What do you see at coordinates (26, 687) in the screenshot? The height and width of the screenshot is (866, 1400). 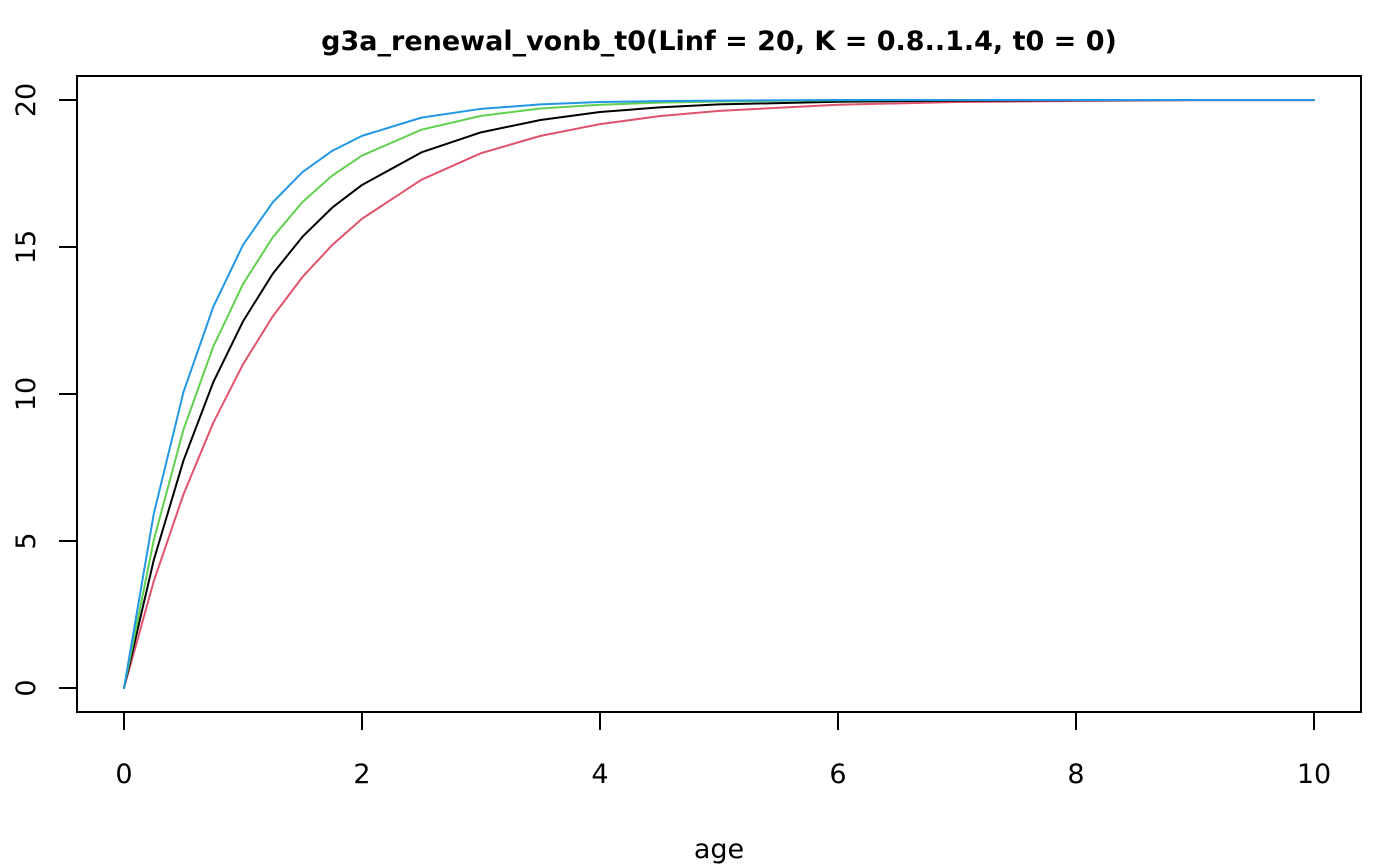 I see `y-tick-label: 0` at bounding box center [26, 687].